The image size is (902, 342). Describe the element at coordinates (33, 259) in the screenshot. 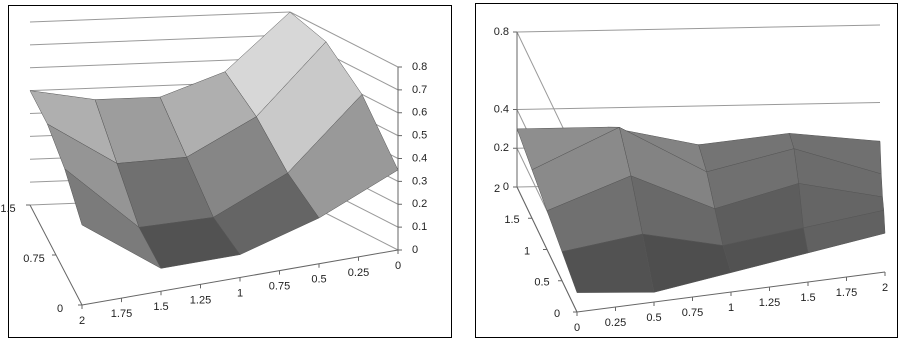

I see `y-tick-label: 0.75` at that location.